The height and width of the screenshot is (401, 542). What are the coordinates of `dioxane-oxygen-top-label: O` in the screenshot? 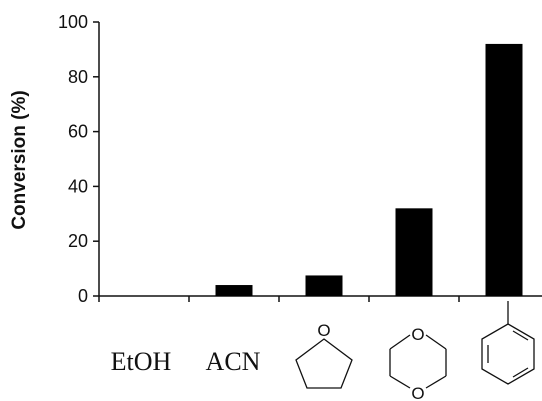 It's located at (417, 334).